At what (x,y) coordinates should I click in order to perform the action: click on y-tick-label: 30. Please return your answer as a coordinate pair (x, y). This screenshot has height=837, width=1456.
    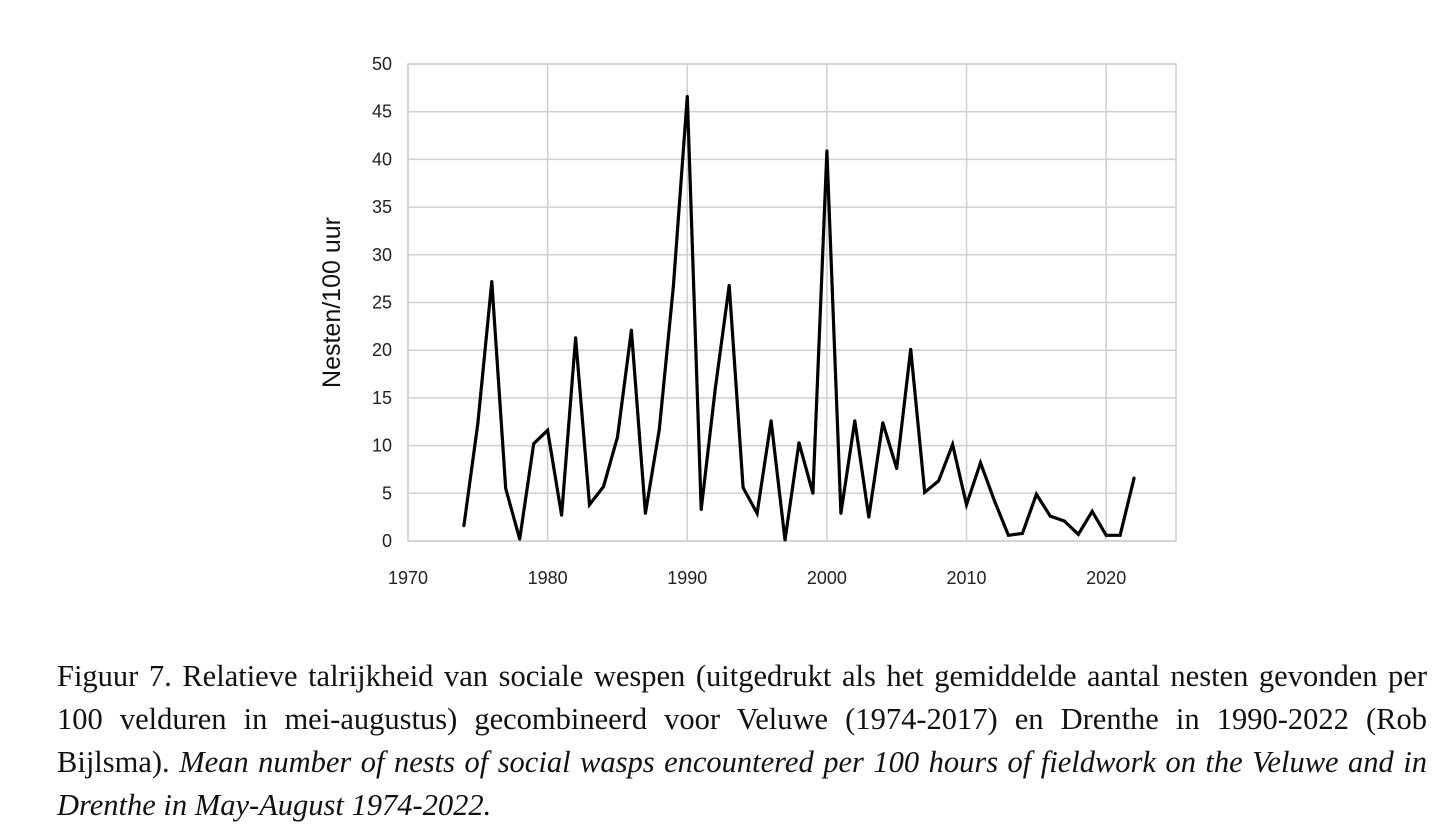
    Looking at the image, I should click on (382, 255).